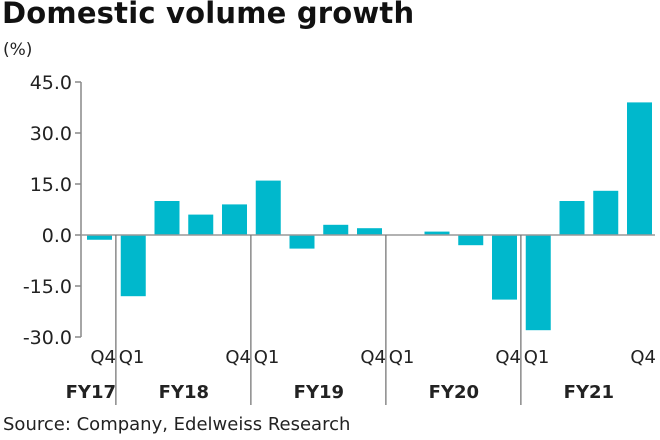  I want to click on source-note: Source: Company, Edelweiss Research, so click(177, 424).